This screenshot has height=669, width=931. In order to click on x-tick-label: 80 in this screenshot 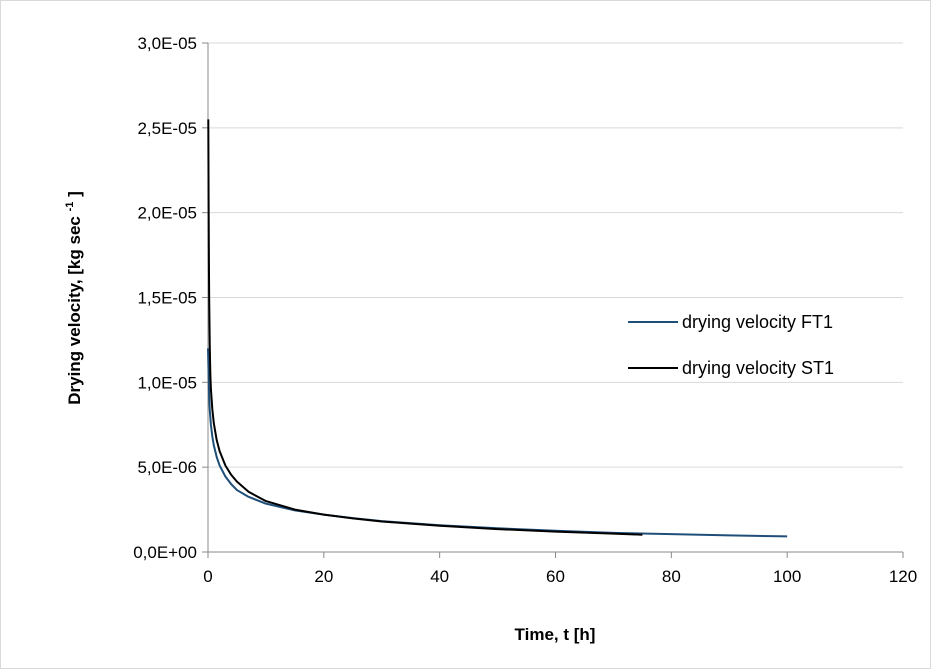, I will do `click(671, 576)`.